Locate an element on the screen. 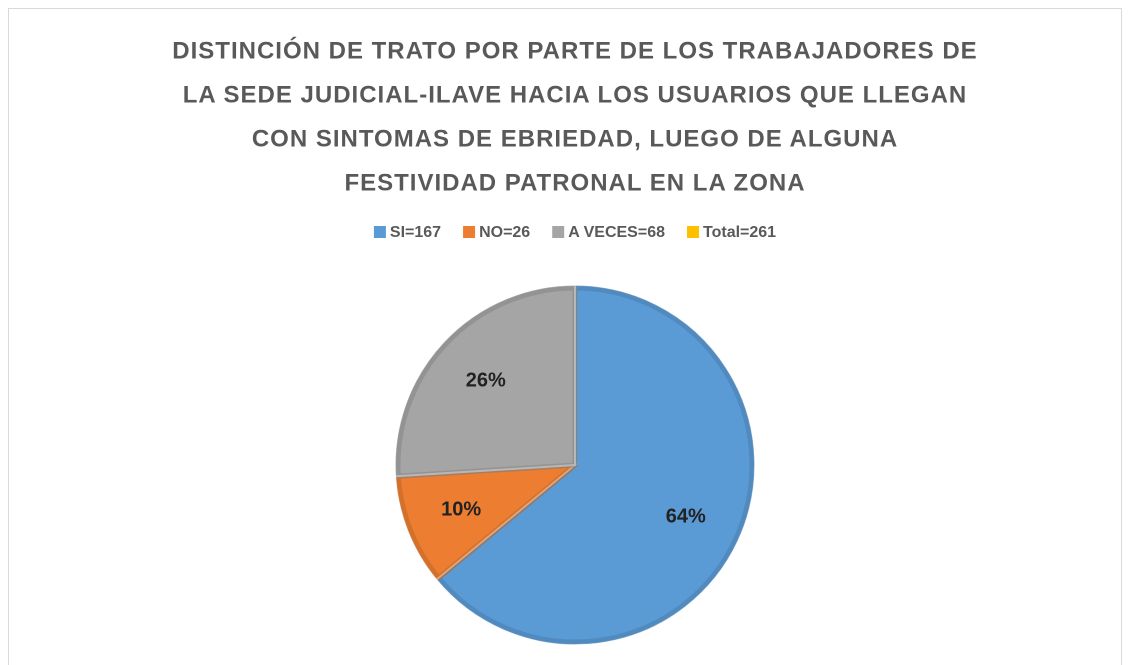 Image resolution: width=1131 pixels, height=665 pixels. legend-label: SI=167 is located at coordinates (415, 232).